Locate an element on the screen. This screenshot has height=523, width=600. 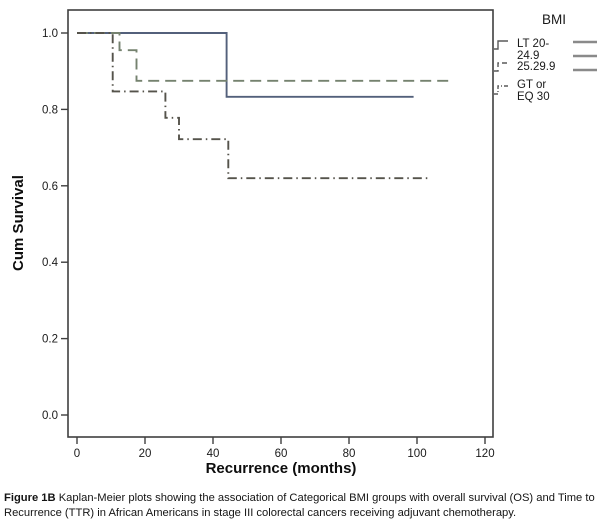
y-axis-title: Cum Survival is located at coordinates (18, 223).